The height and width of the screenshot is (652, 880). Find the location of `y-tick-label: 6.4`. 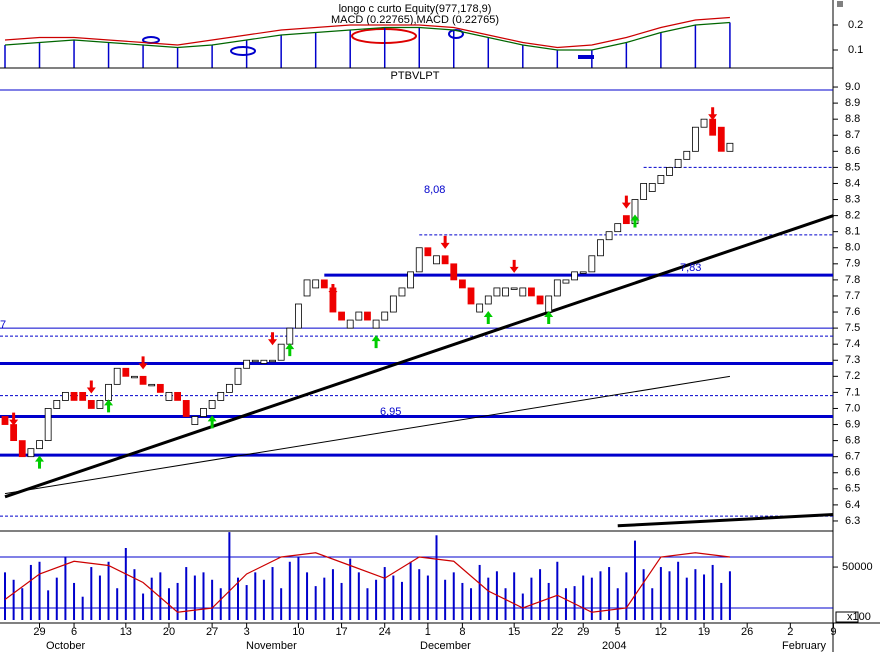

y-tick-label: 6.4 is located at coordinates (852, 505).